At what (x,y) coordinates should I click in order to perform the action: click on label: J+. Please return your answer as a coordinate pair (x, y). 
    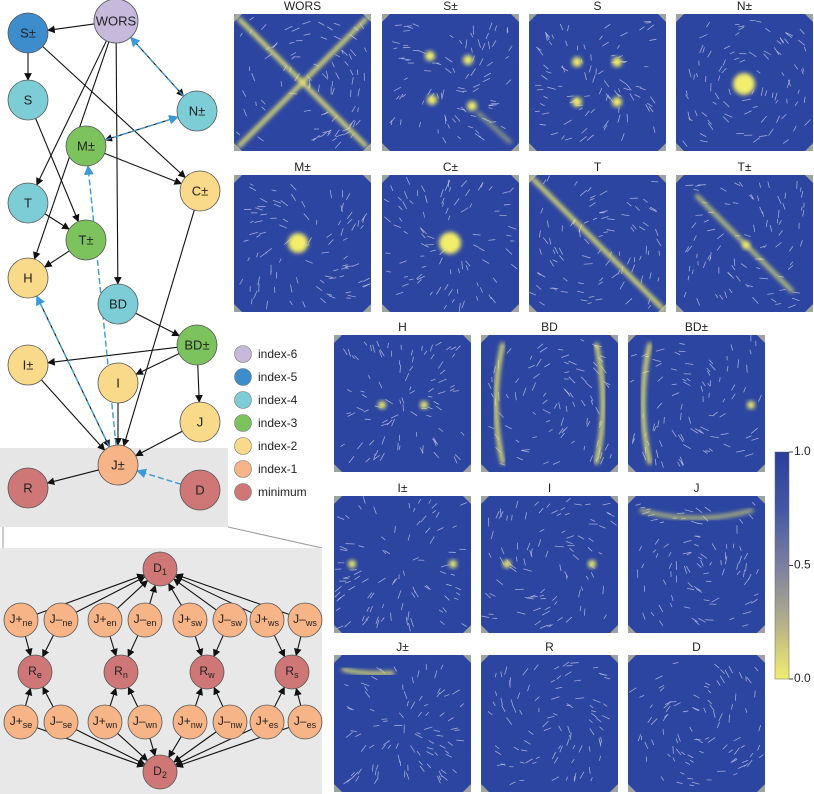
    Looking at the image, I should click on (261, 619).